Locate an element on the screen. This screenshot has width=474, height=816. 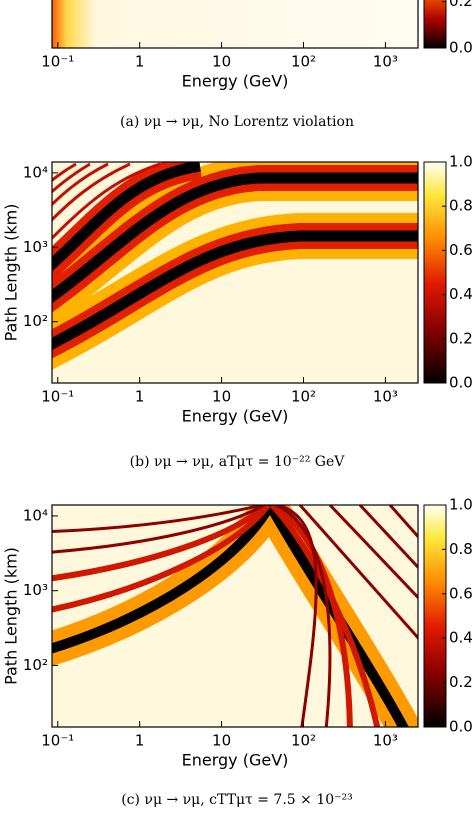
caption: (b) νμ → νμ, aTμτ = 10⁻²² GeV is located at coordinates (238, 462).